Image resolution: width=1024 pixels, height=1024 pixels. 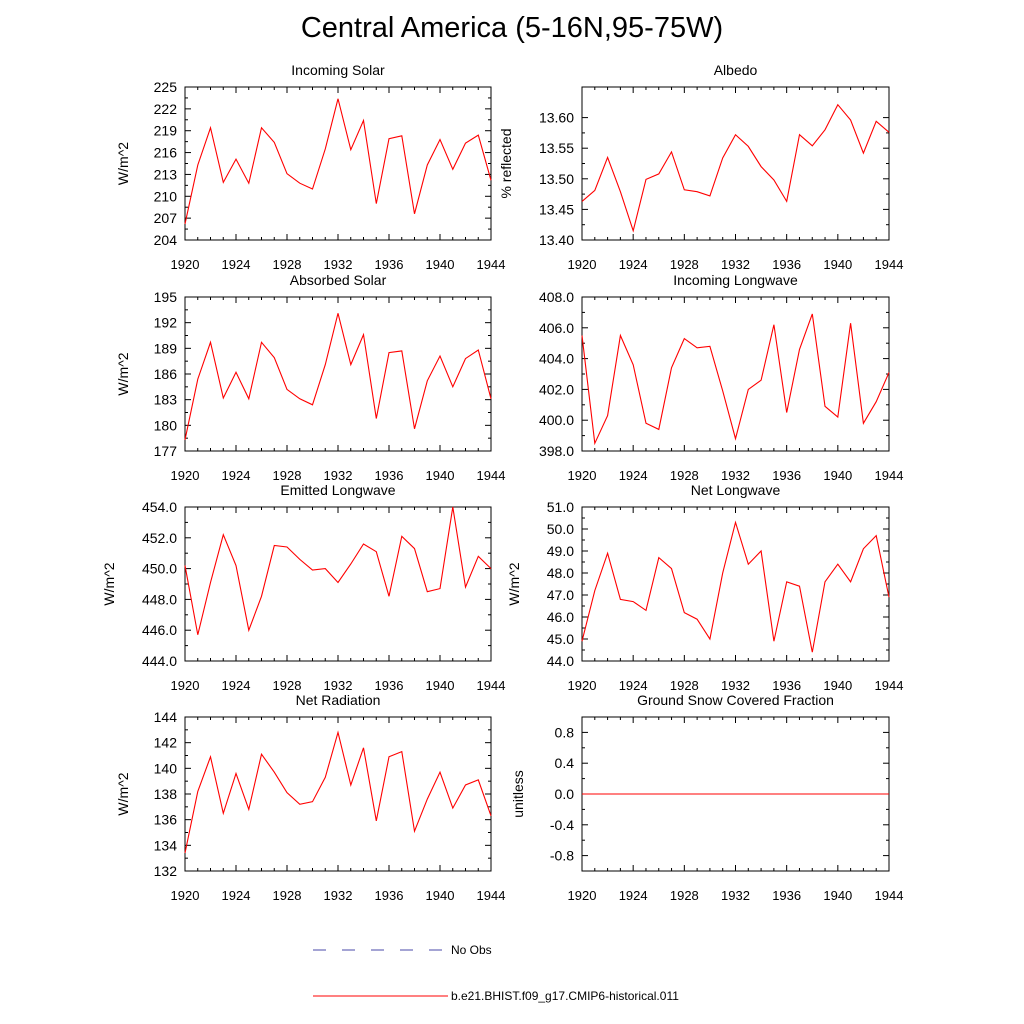 I want to click on plot-frame, so click(x=735, y=374).